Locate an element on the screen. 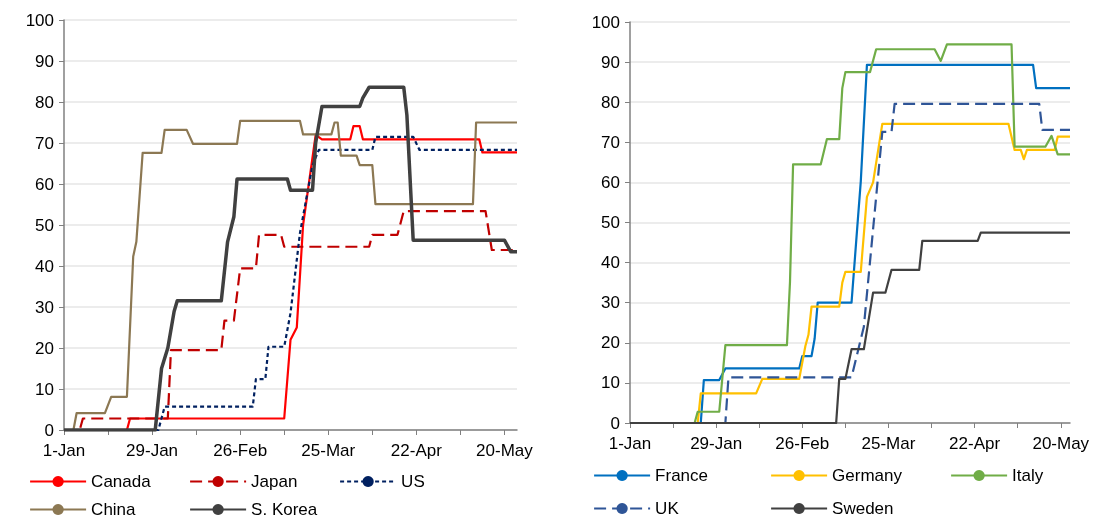 Image resolution: width=1099 pixels, height=522 pixels. legend-label: Germany is located at coordinates (867, 475).